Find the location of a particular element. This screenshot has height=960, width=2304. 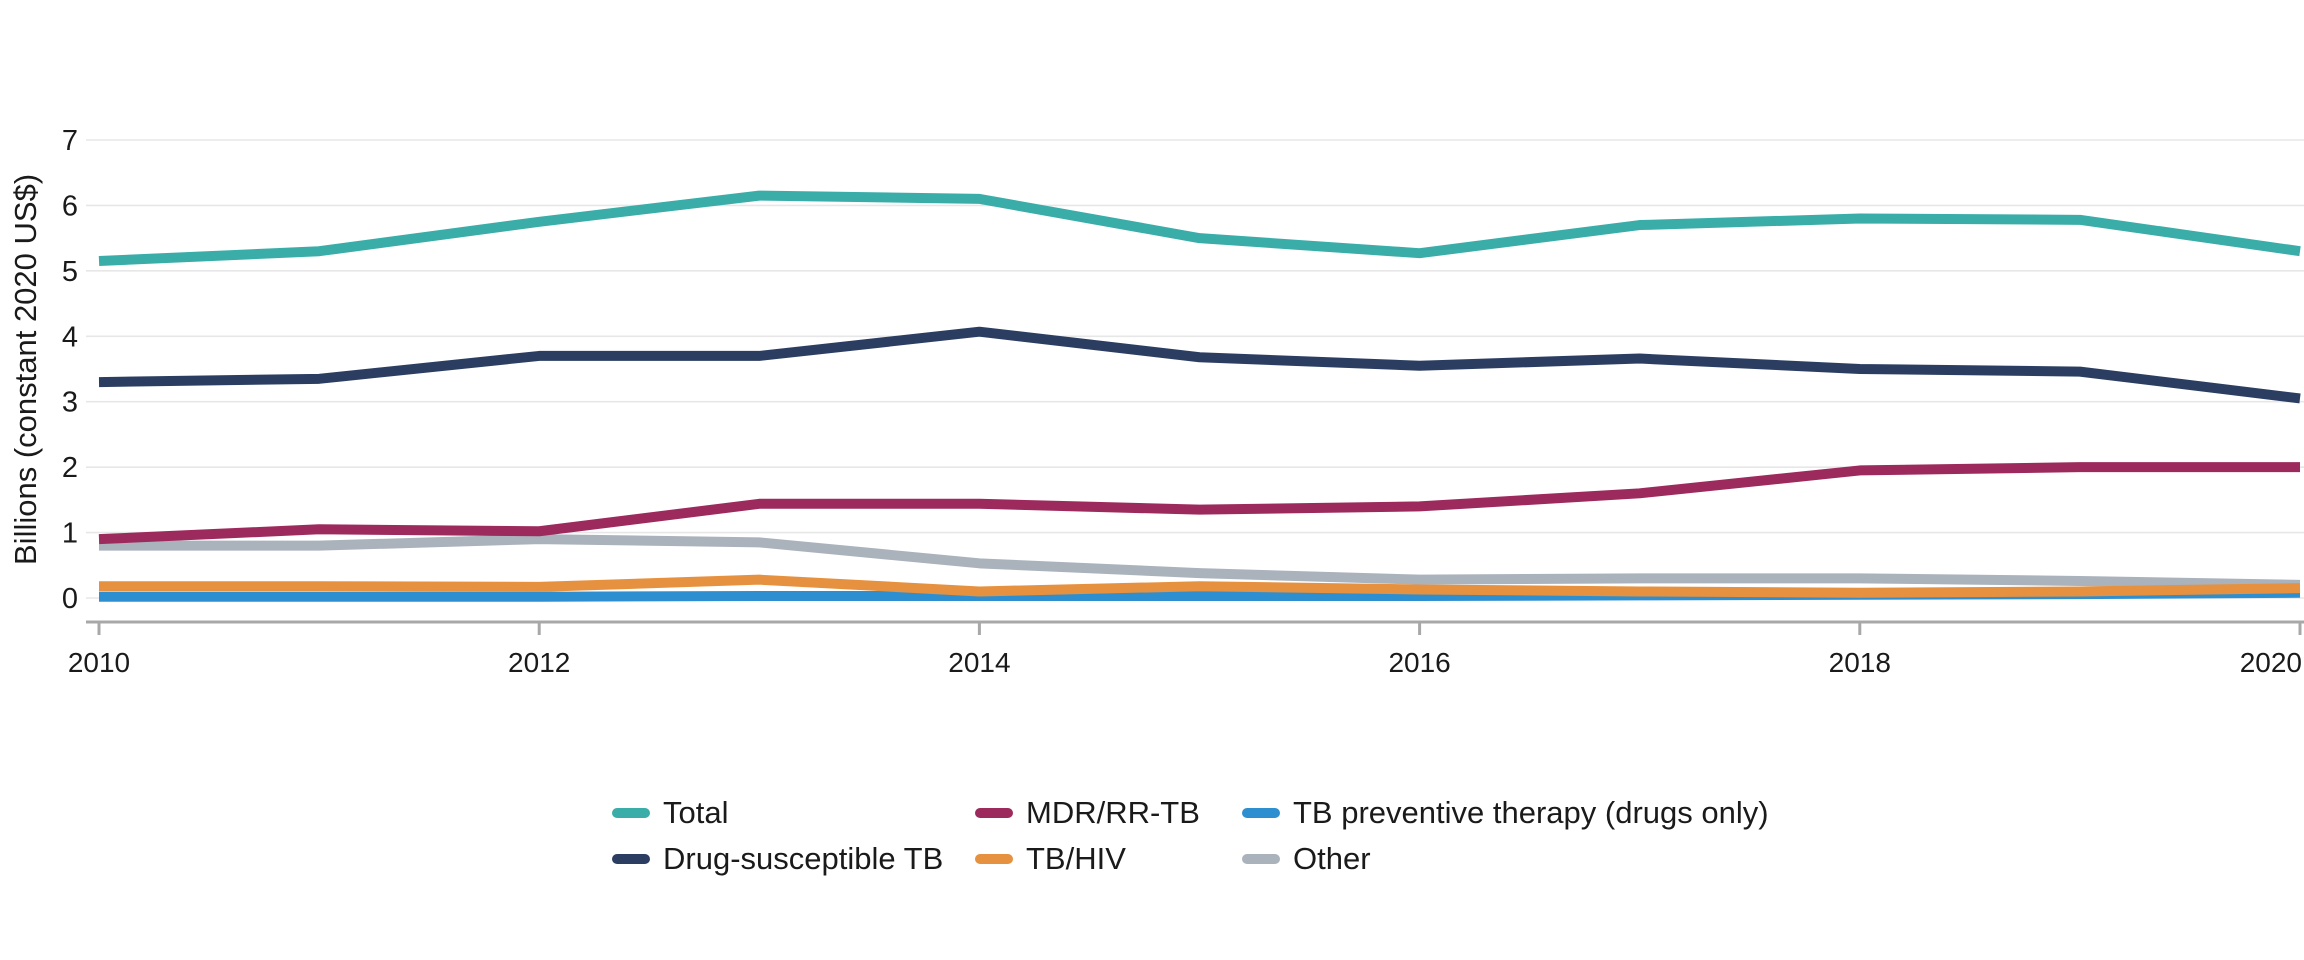

y-tick-label-1: 1 is located at coordinates (70, 534).